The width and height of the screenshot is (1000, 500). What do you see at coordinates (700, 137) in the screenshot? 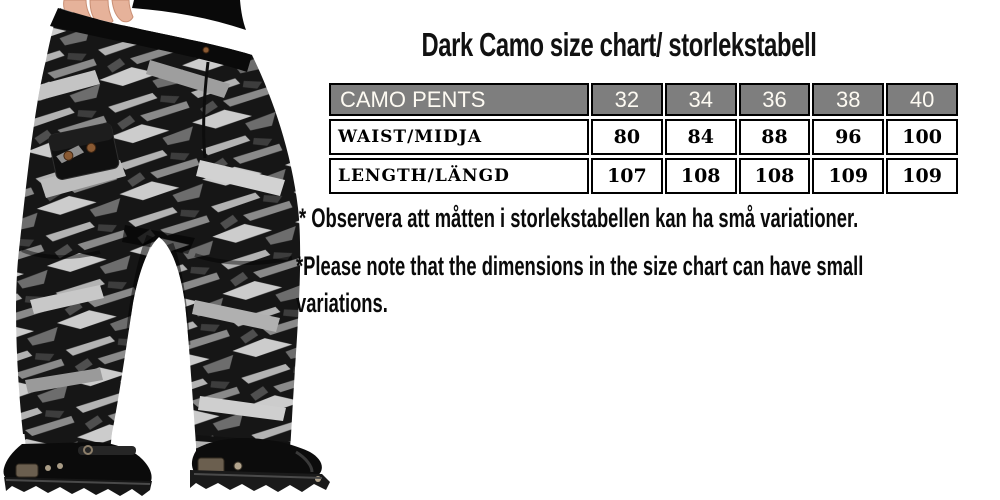
I see `waist-value-34: 84` at bounding box center [700, 137].